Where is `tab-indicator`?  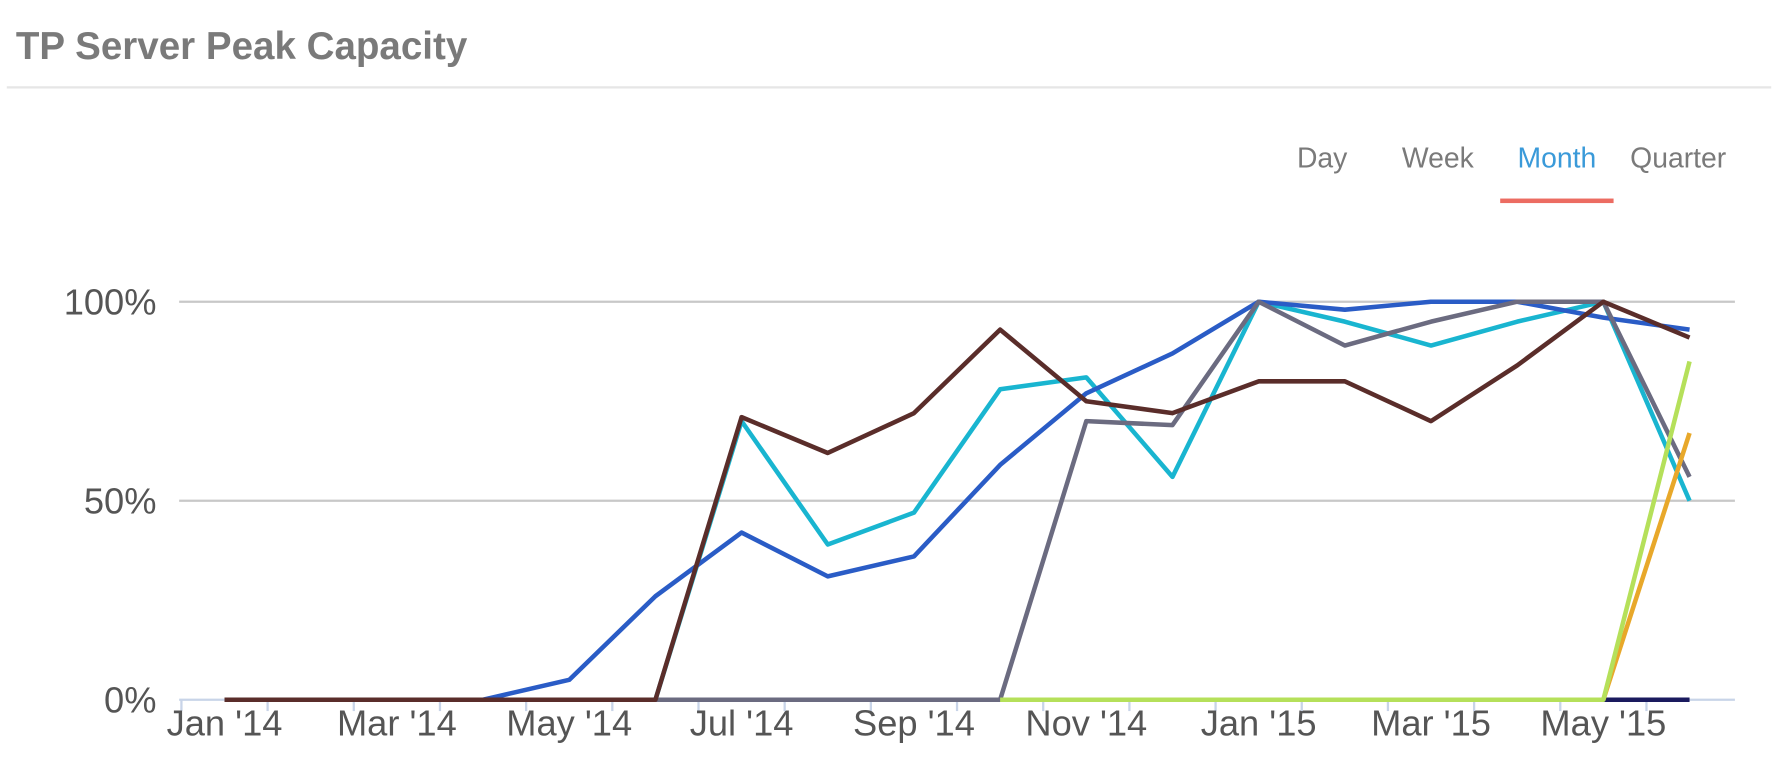
tab-indicator is located at coordinates (1557, 201).